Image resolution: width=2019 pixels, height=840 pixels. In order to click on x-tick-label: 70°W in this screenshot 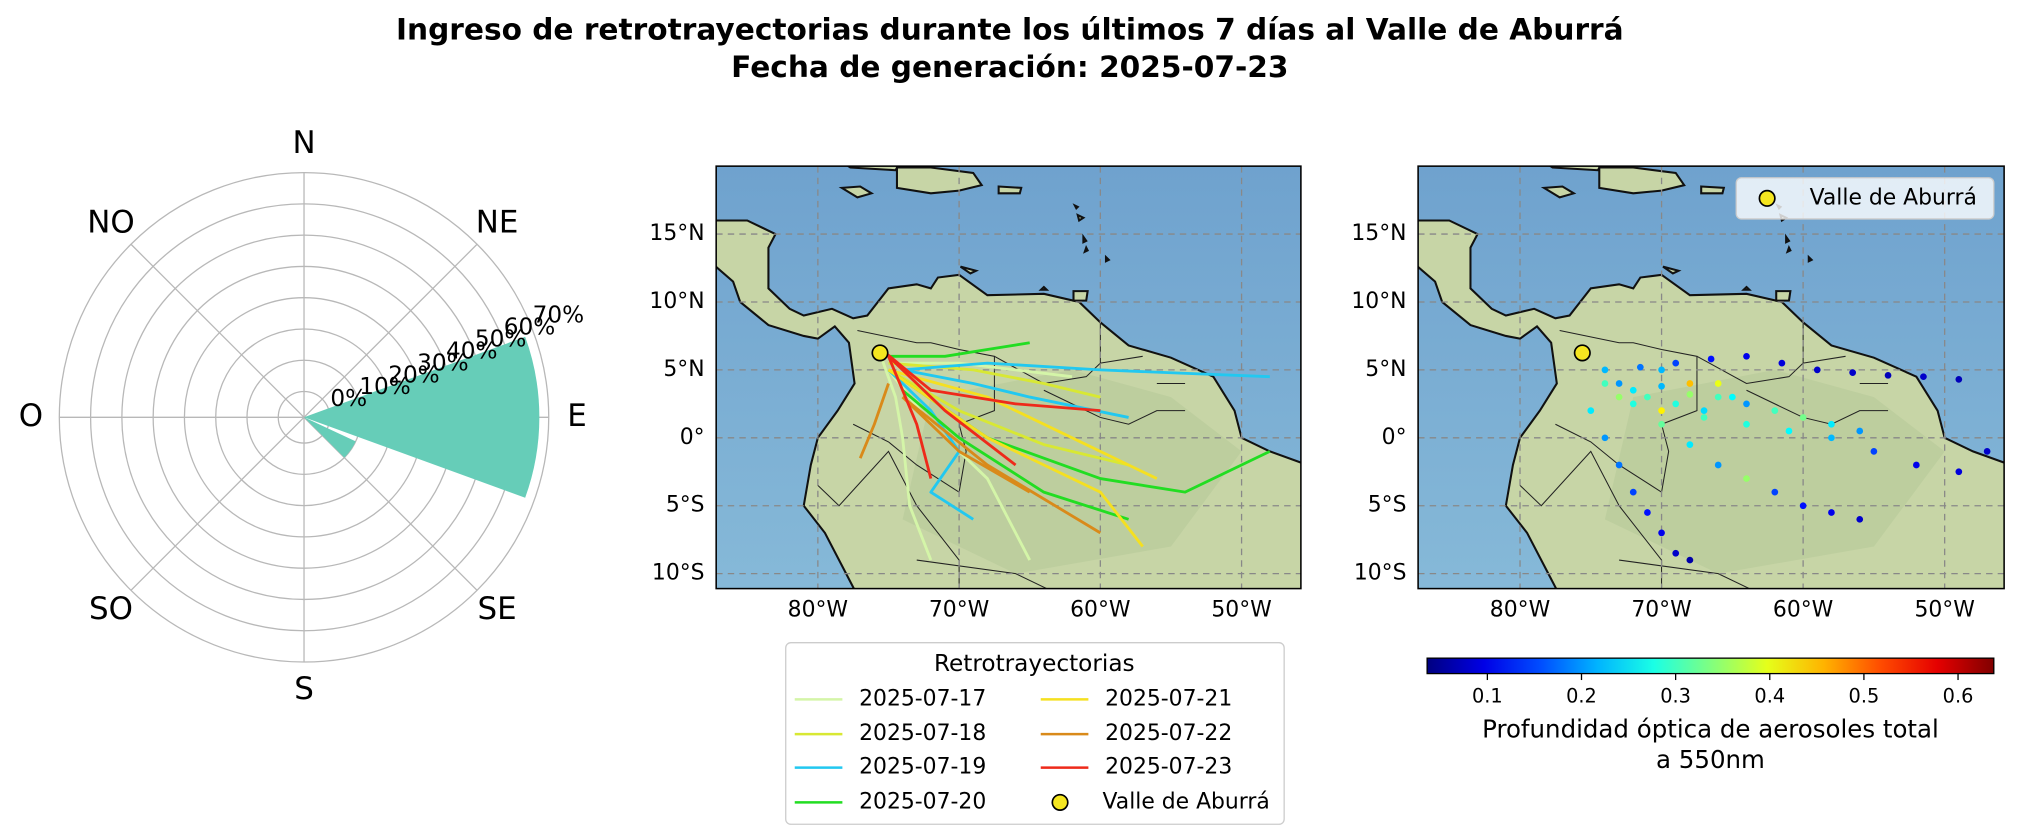, I will do `click(959, 609)`.